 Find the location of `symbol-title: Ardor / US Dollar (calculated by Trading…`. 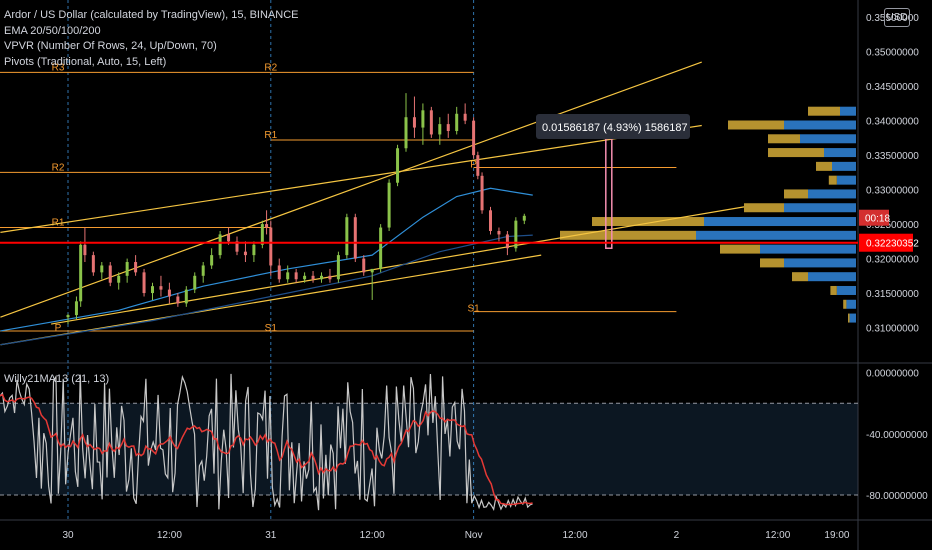

symbol-title: Ardor / US Dollar (calculated by Trading… is located at coordinates (151, 15).